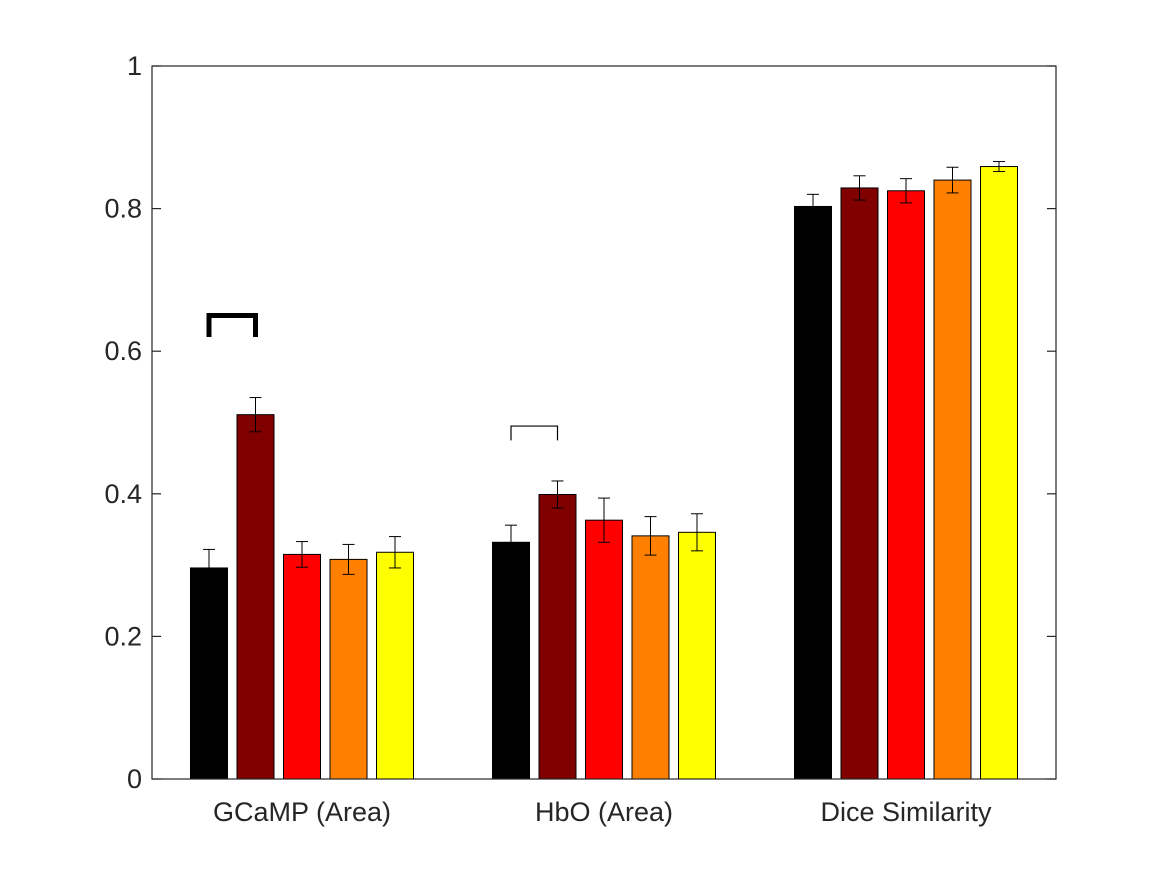 This screenshot has width=1167, height=875. What do you see at coordinates (123, 636) in the screenshot?
I see `y-tick-label: 0.2` at bounding box center [123, 636].